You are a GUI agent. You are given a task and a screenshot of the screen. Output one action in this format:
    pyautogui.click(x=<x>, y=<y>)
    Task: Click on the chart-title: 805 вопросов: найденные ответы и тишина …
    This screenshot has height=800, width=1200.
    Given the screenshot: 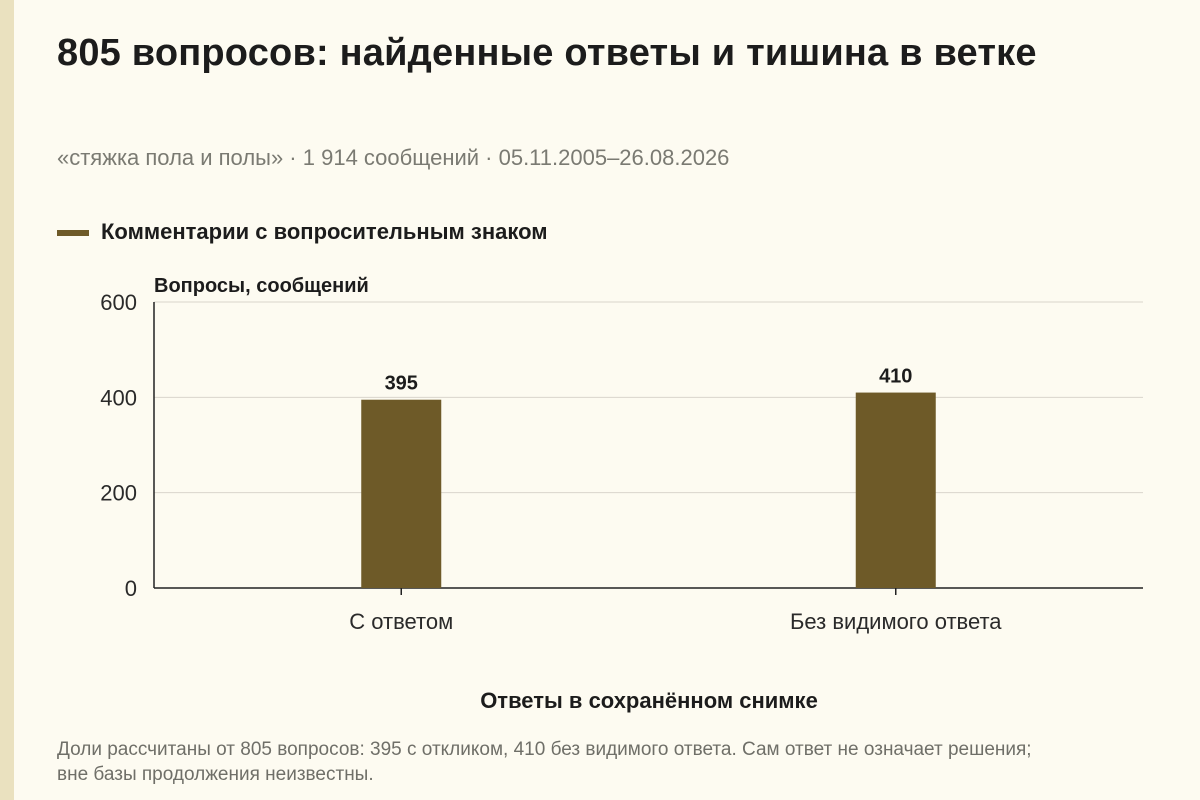 What is the action you would take?
    pyautogui.click(x=547, y=53)
    